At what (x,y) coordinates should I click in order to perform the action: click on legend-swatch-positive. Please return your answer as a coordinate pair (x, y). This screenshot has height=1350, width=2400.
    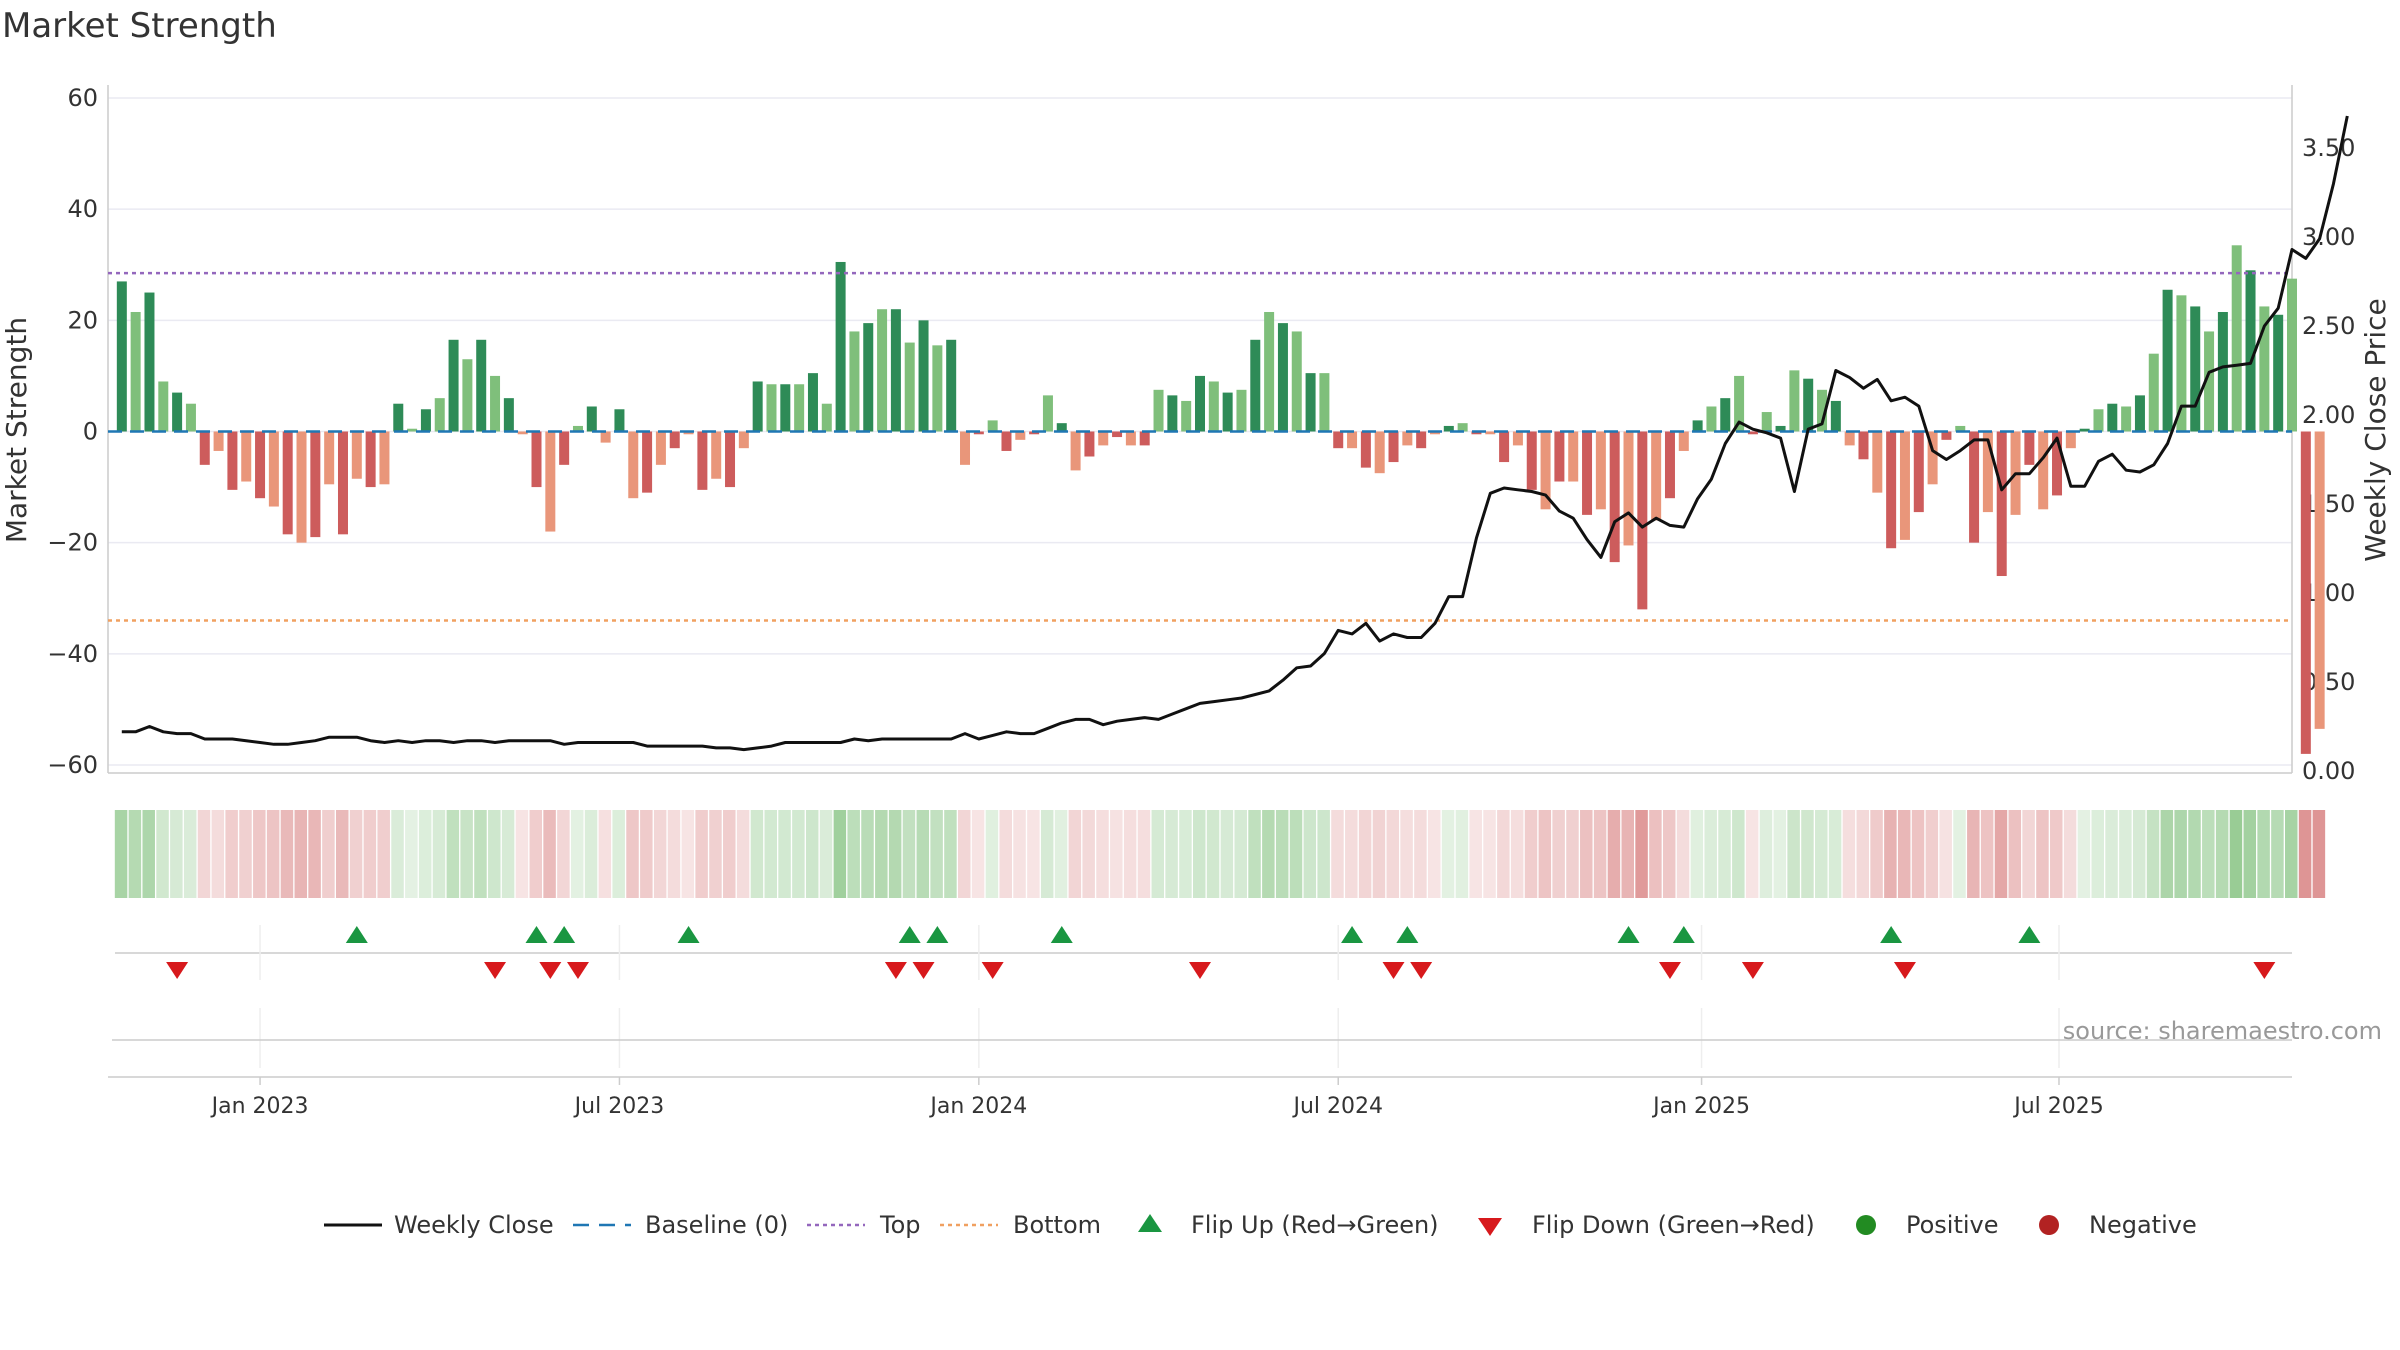
    Looking at the image, I should click on (1866, 1225).